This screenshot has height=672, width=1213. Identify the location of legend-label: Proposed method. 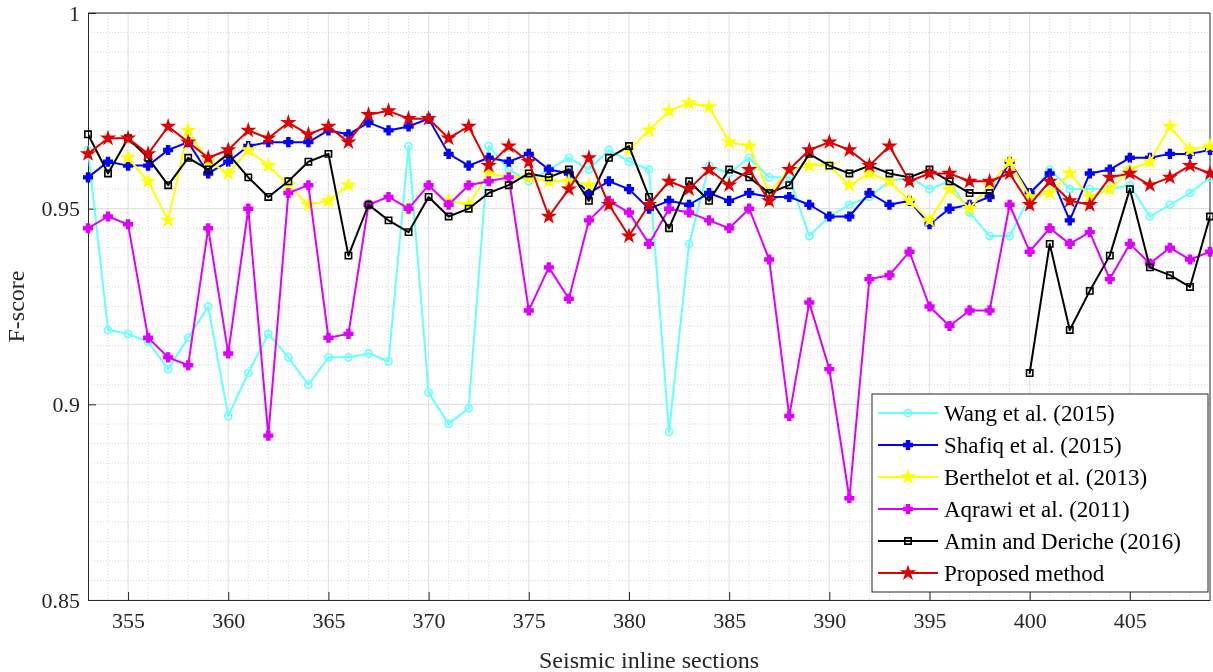
(1024, 573).